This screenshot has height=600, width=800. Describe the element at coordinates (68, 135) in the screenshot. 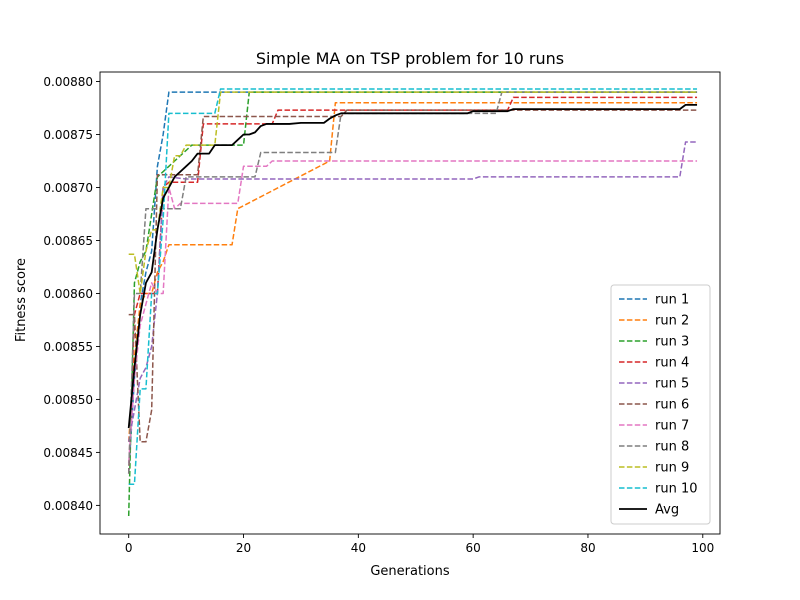

I see `y-tick-label: 0.00875` at that location.